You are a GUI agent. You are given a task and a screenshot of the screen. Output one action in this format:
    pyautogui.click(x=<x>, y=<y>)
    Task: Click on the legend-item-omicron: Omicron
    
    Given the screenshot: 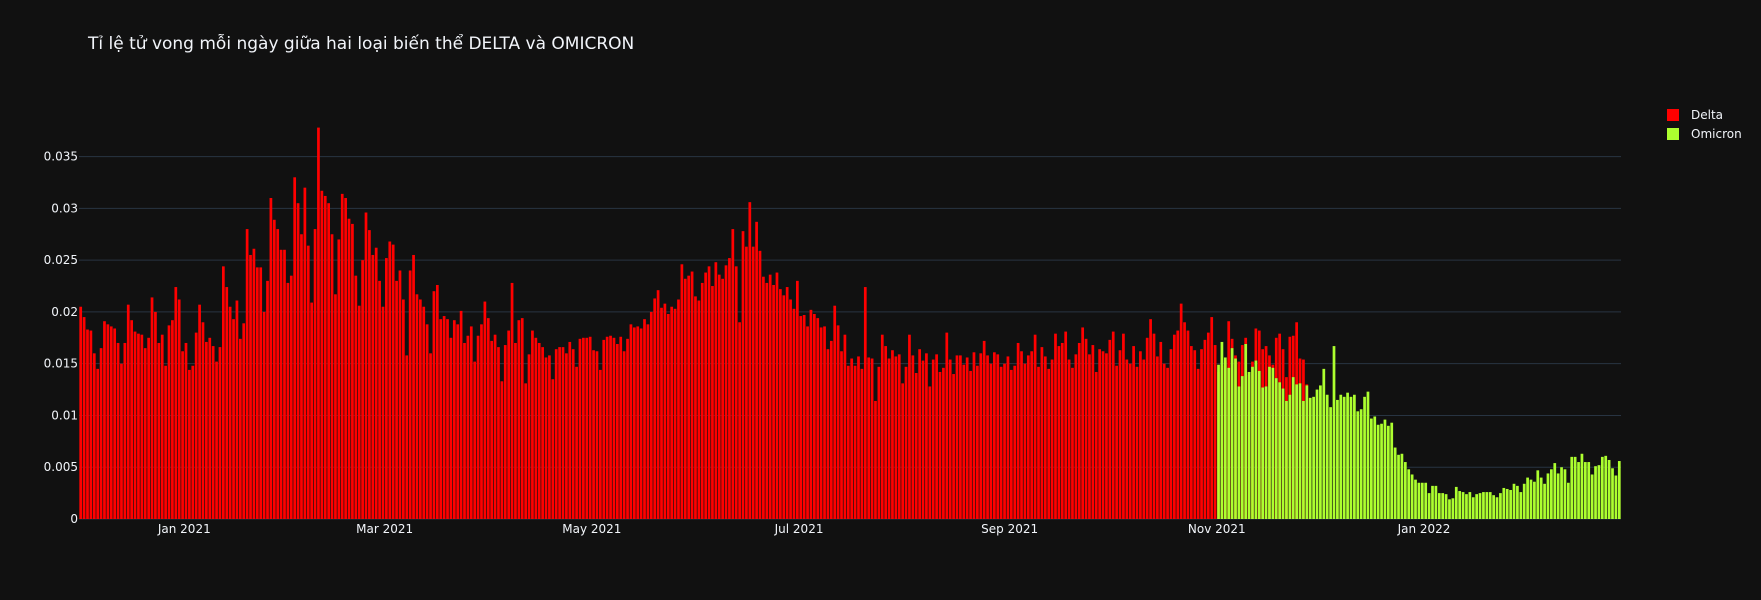 What is the action you would take?
    pyautogui.click(x=1704, y=133)
    